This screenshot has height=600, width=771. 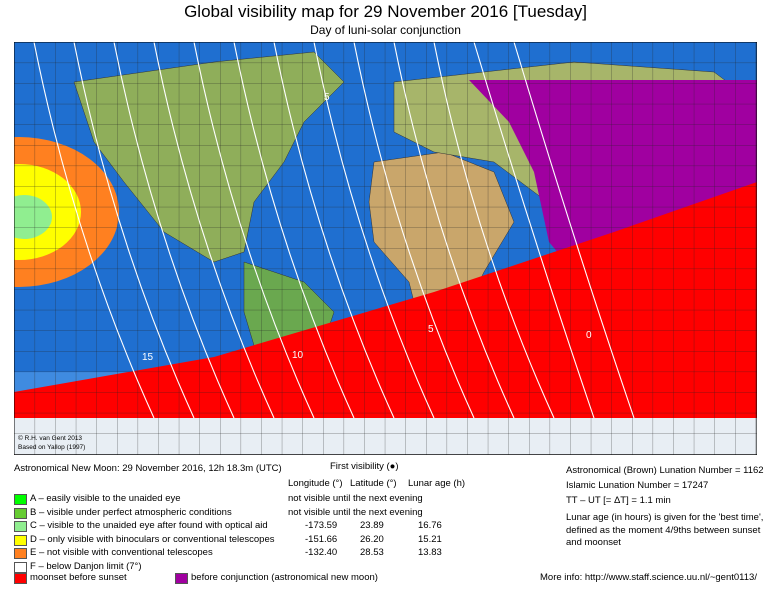 What do you see at coordinates (372, 552) in the screenshot?
I see `table-cell: 28.53` at bounding box center [372, 552].